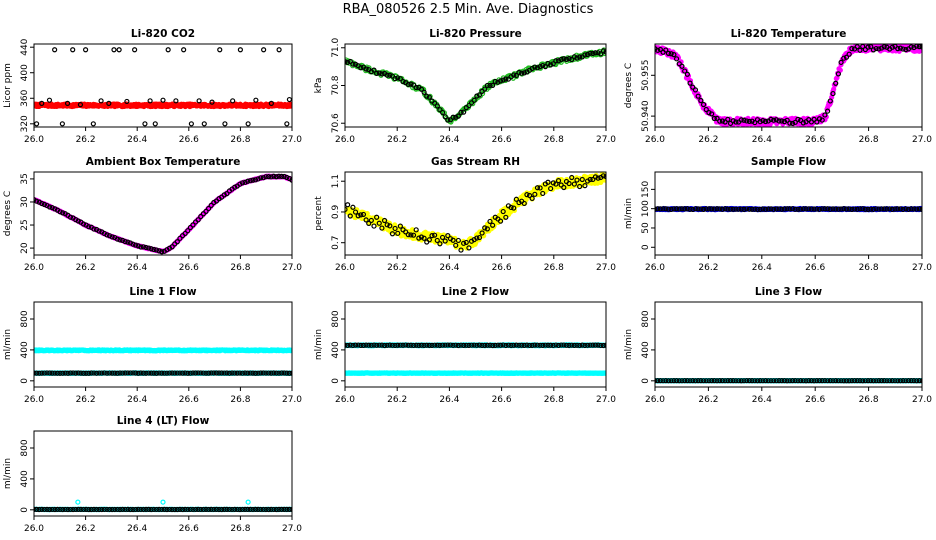  I want to click on y-tick-label: 800, so click(25, 318).